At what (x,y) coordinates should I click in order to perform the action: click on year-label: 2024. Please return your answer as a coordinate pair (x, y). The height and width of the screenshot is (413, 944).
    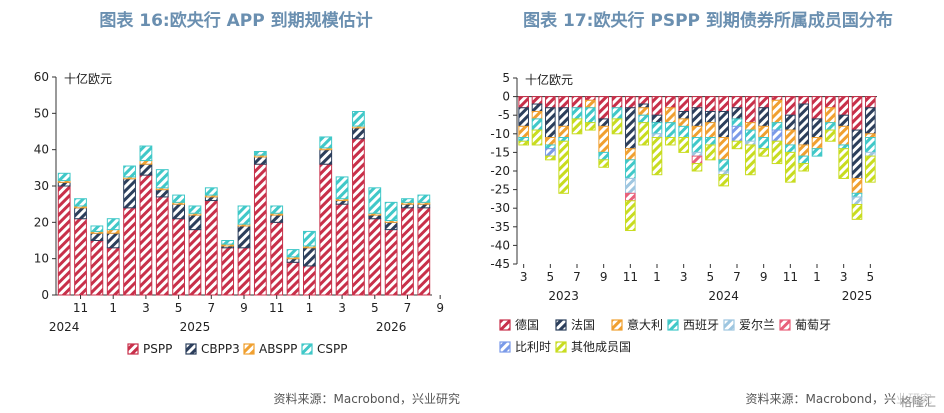
    Looking at the image, I should click on (64, 327).